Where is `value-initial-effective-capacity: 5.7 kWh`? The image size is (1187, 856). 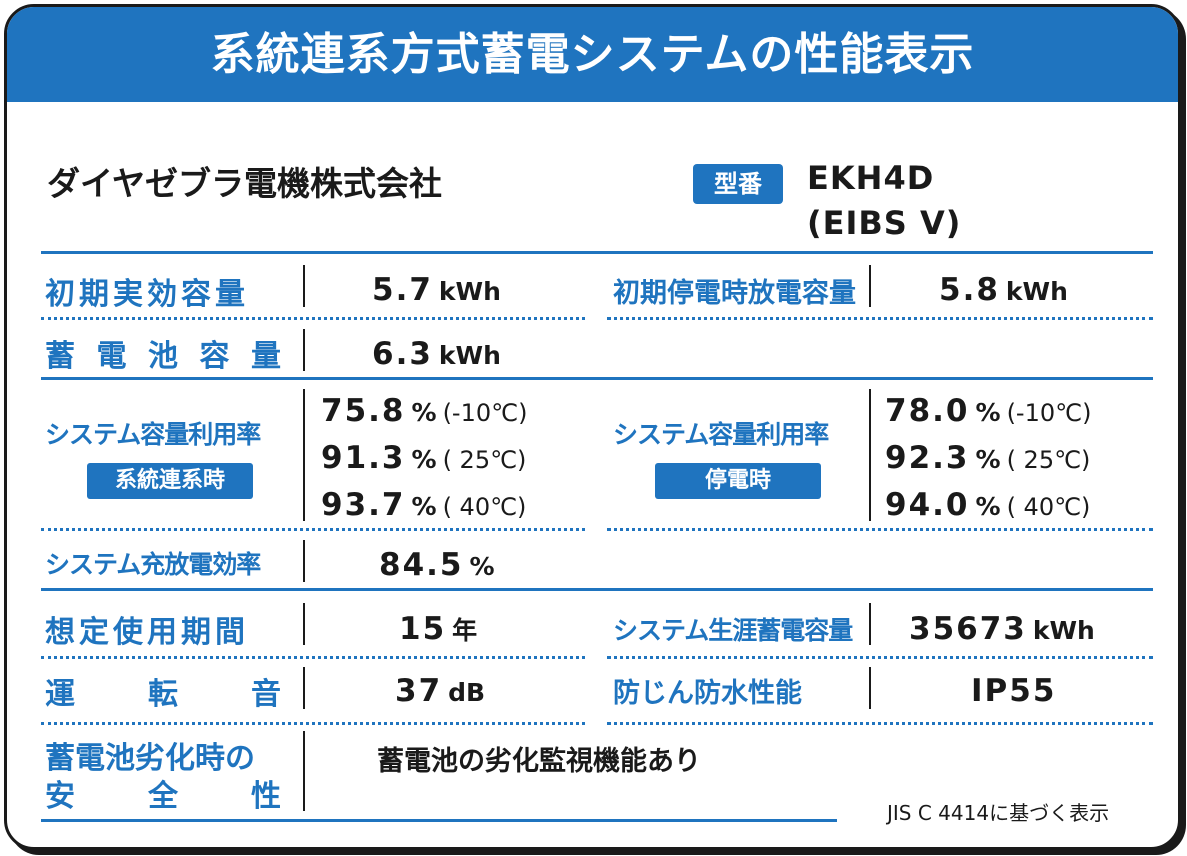
value-initial-effective-capacity: 5.7 kWh is located at coordinates (436, 290).